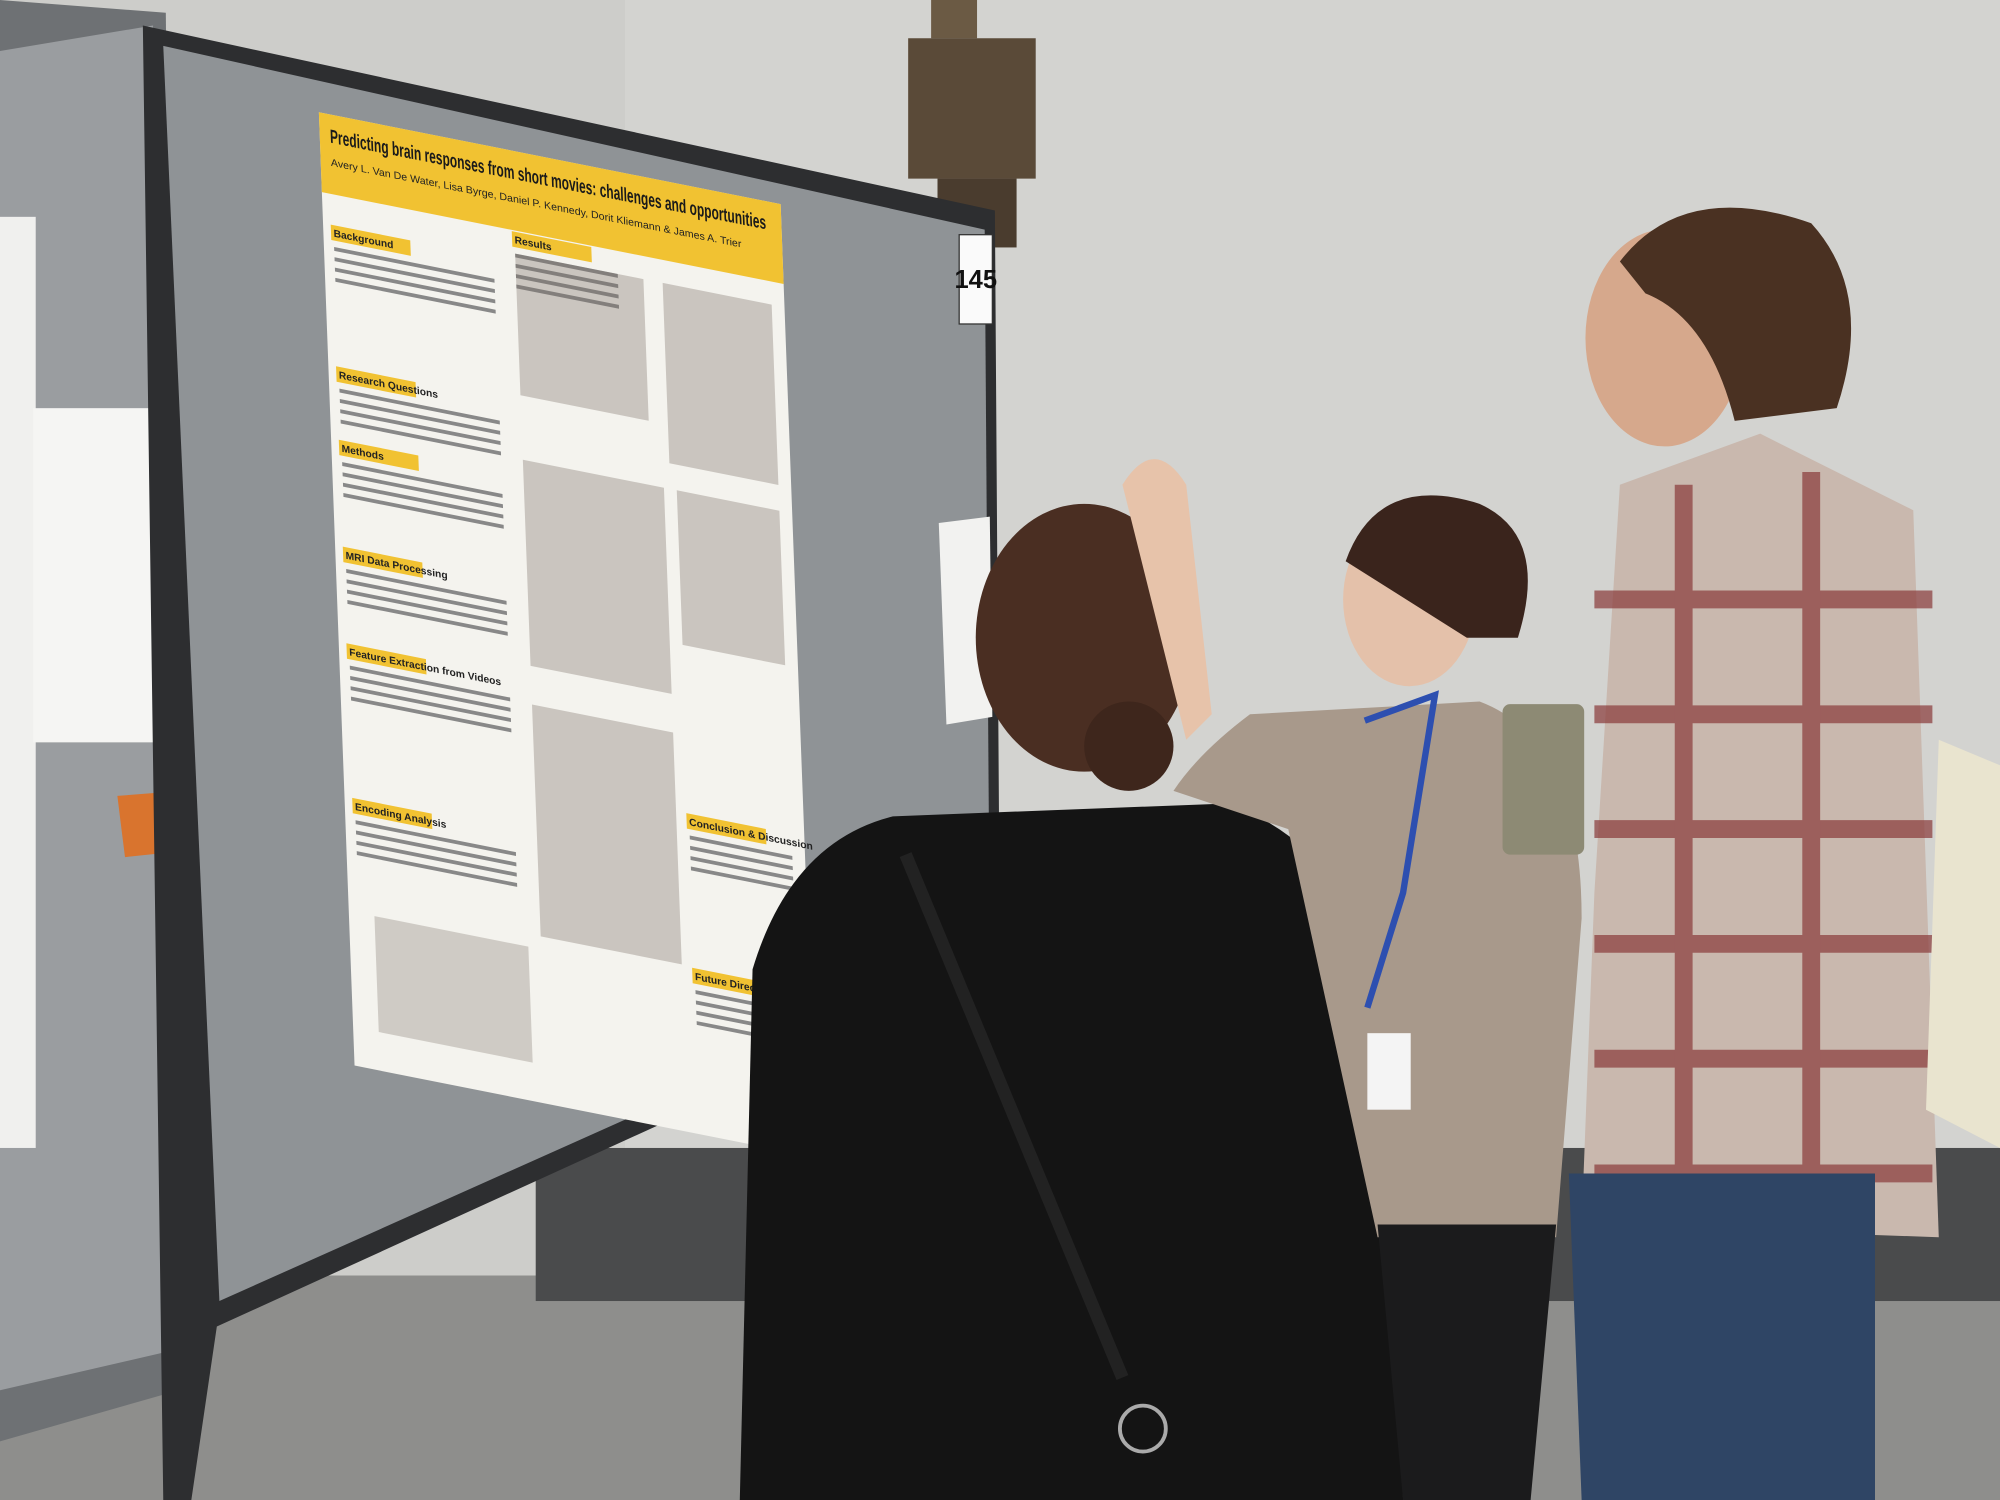 Image resolution: width=2000 pixels, height=1500 pixels. I want to click on plaid-pattern, so click(1763, 848).